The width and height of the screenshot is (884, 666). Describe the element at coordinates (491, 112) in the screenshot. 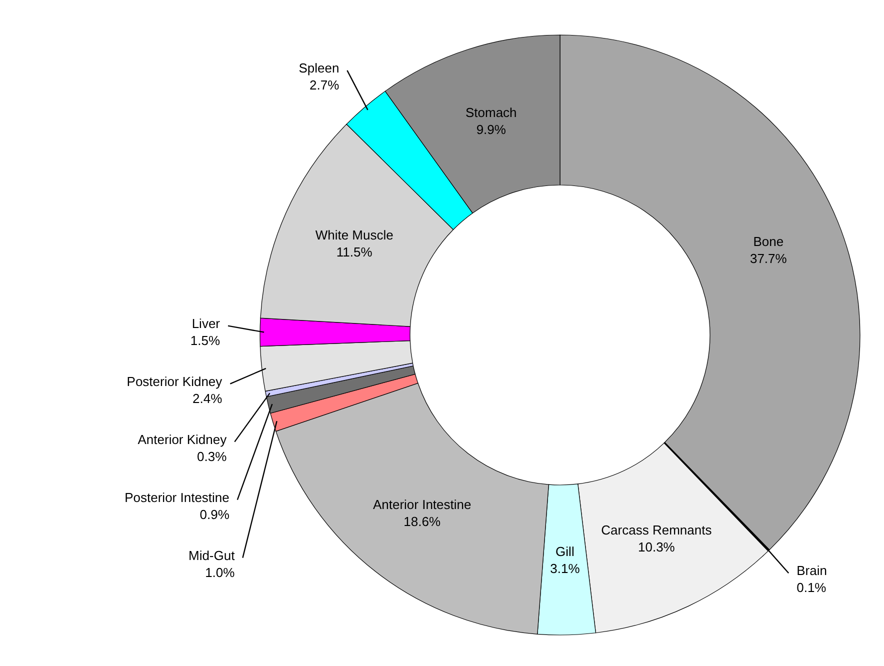

I see `slice-label: Stomach` at that location.